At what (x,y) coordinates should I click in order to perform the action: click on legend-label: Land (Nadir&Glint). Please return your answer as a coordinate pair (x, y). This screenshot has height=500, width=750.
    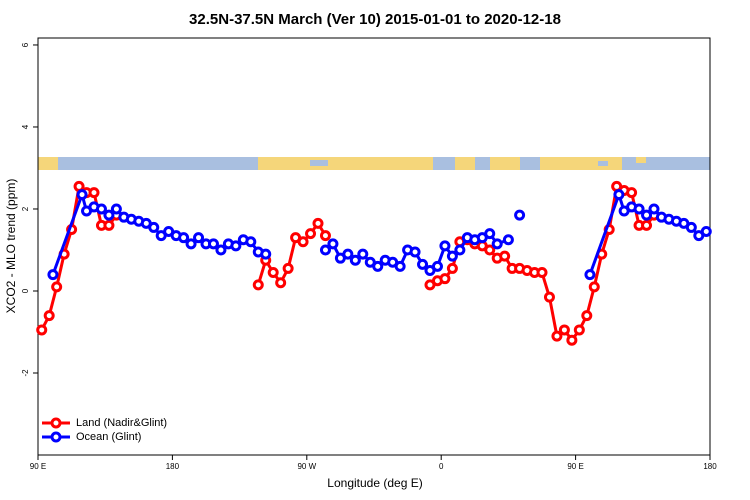
    Looking at the image, I should click on (121, 423).